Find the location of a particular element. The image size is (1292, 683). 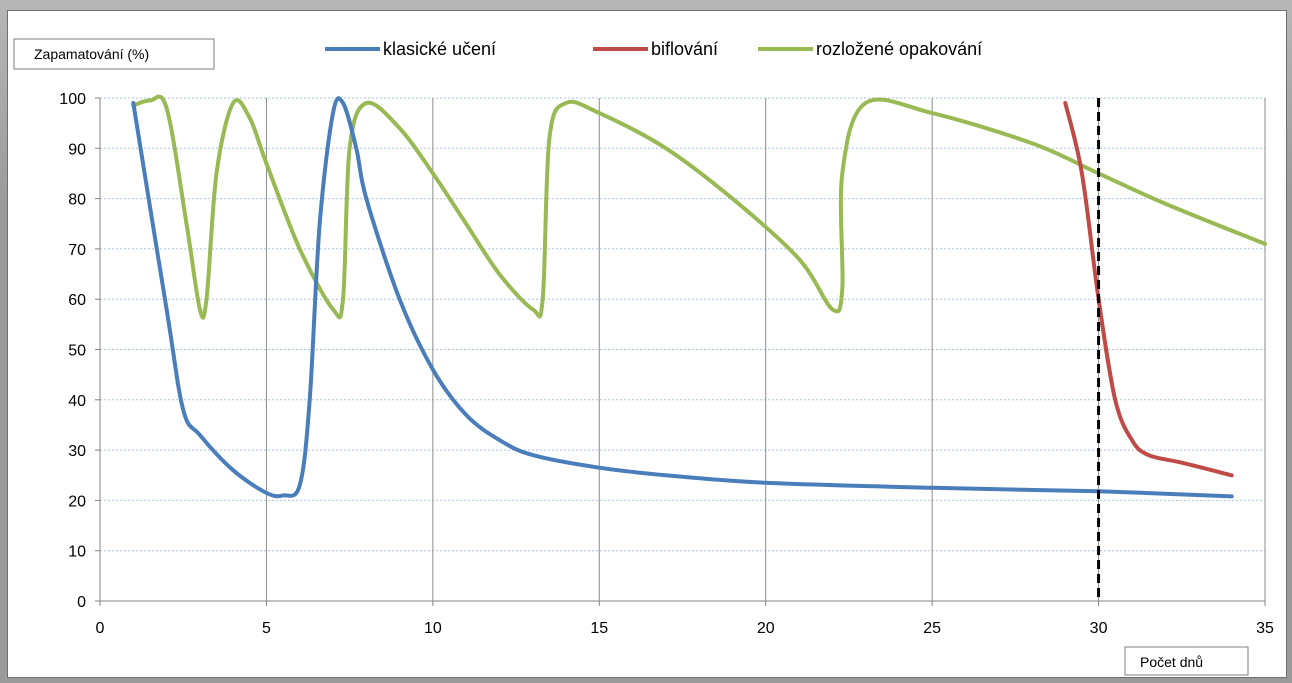

y-tick-label: 40 is located at coordinates (77, 401).